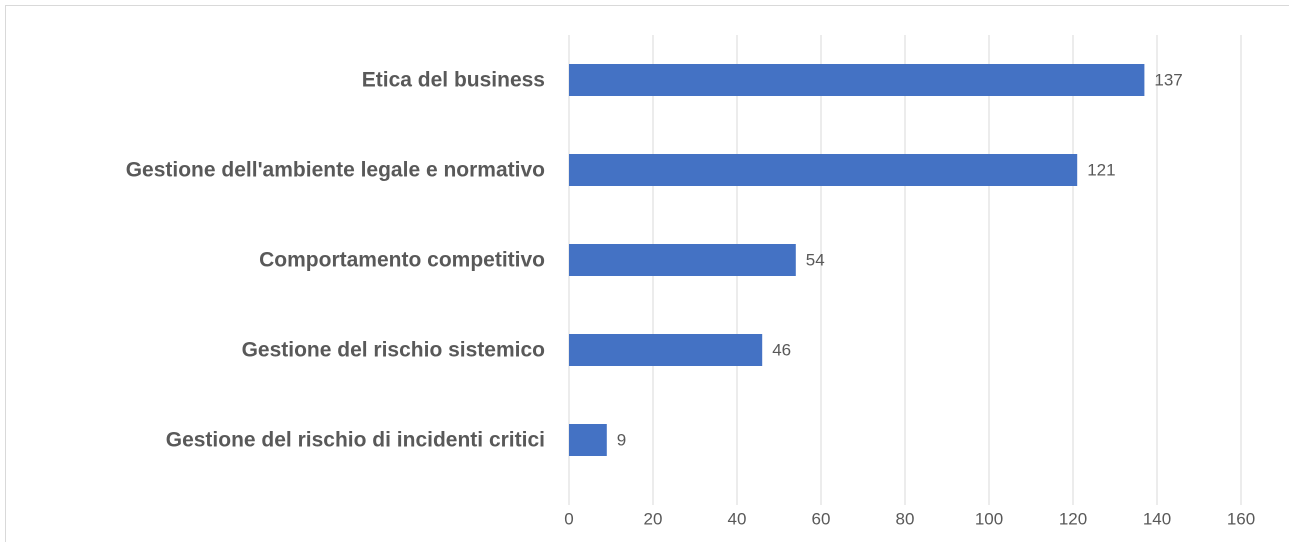  Describe the element at coordinates (453, 80) in the screenshot. I see `y-tick-label: Etica del business` at that location.